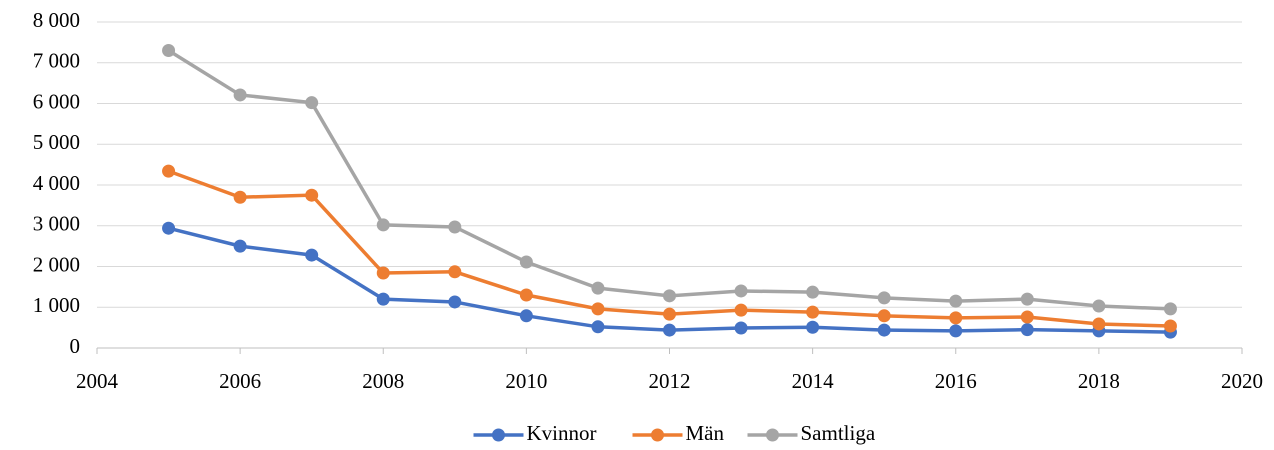 This screenshot has height=450, width=1274. Describe the element at coordinates (562, 433) in the screenshot. I see `legend-label: Kvinnor` at that location.